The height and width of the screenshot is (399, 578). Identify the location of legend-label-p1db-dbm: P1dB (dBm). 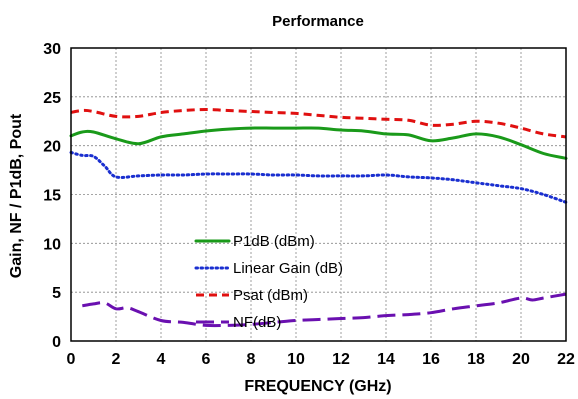
(274, 241).